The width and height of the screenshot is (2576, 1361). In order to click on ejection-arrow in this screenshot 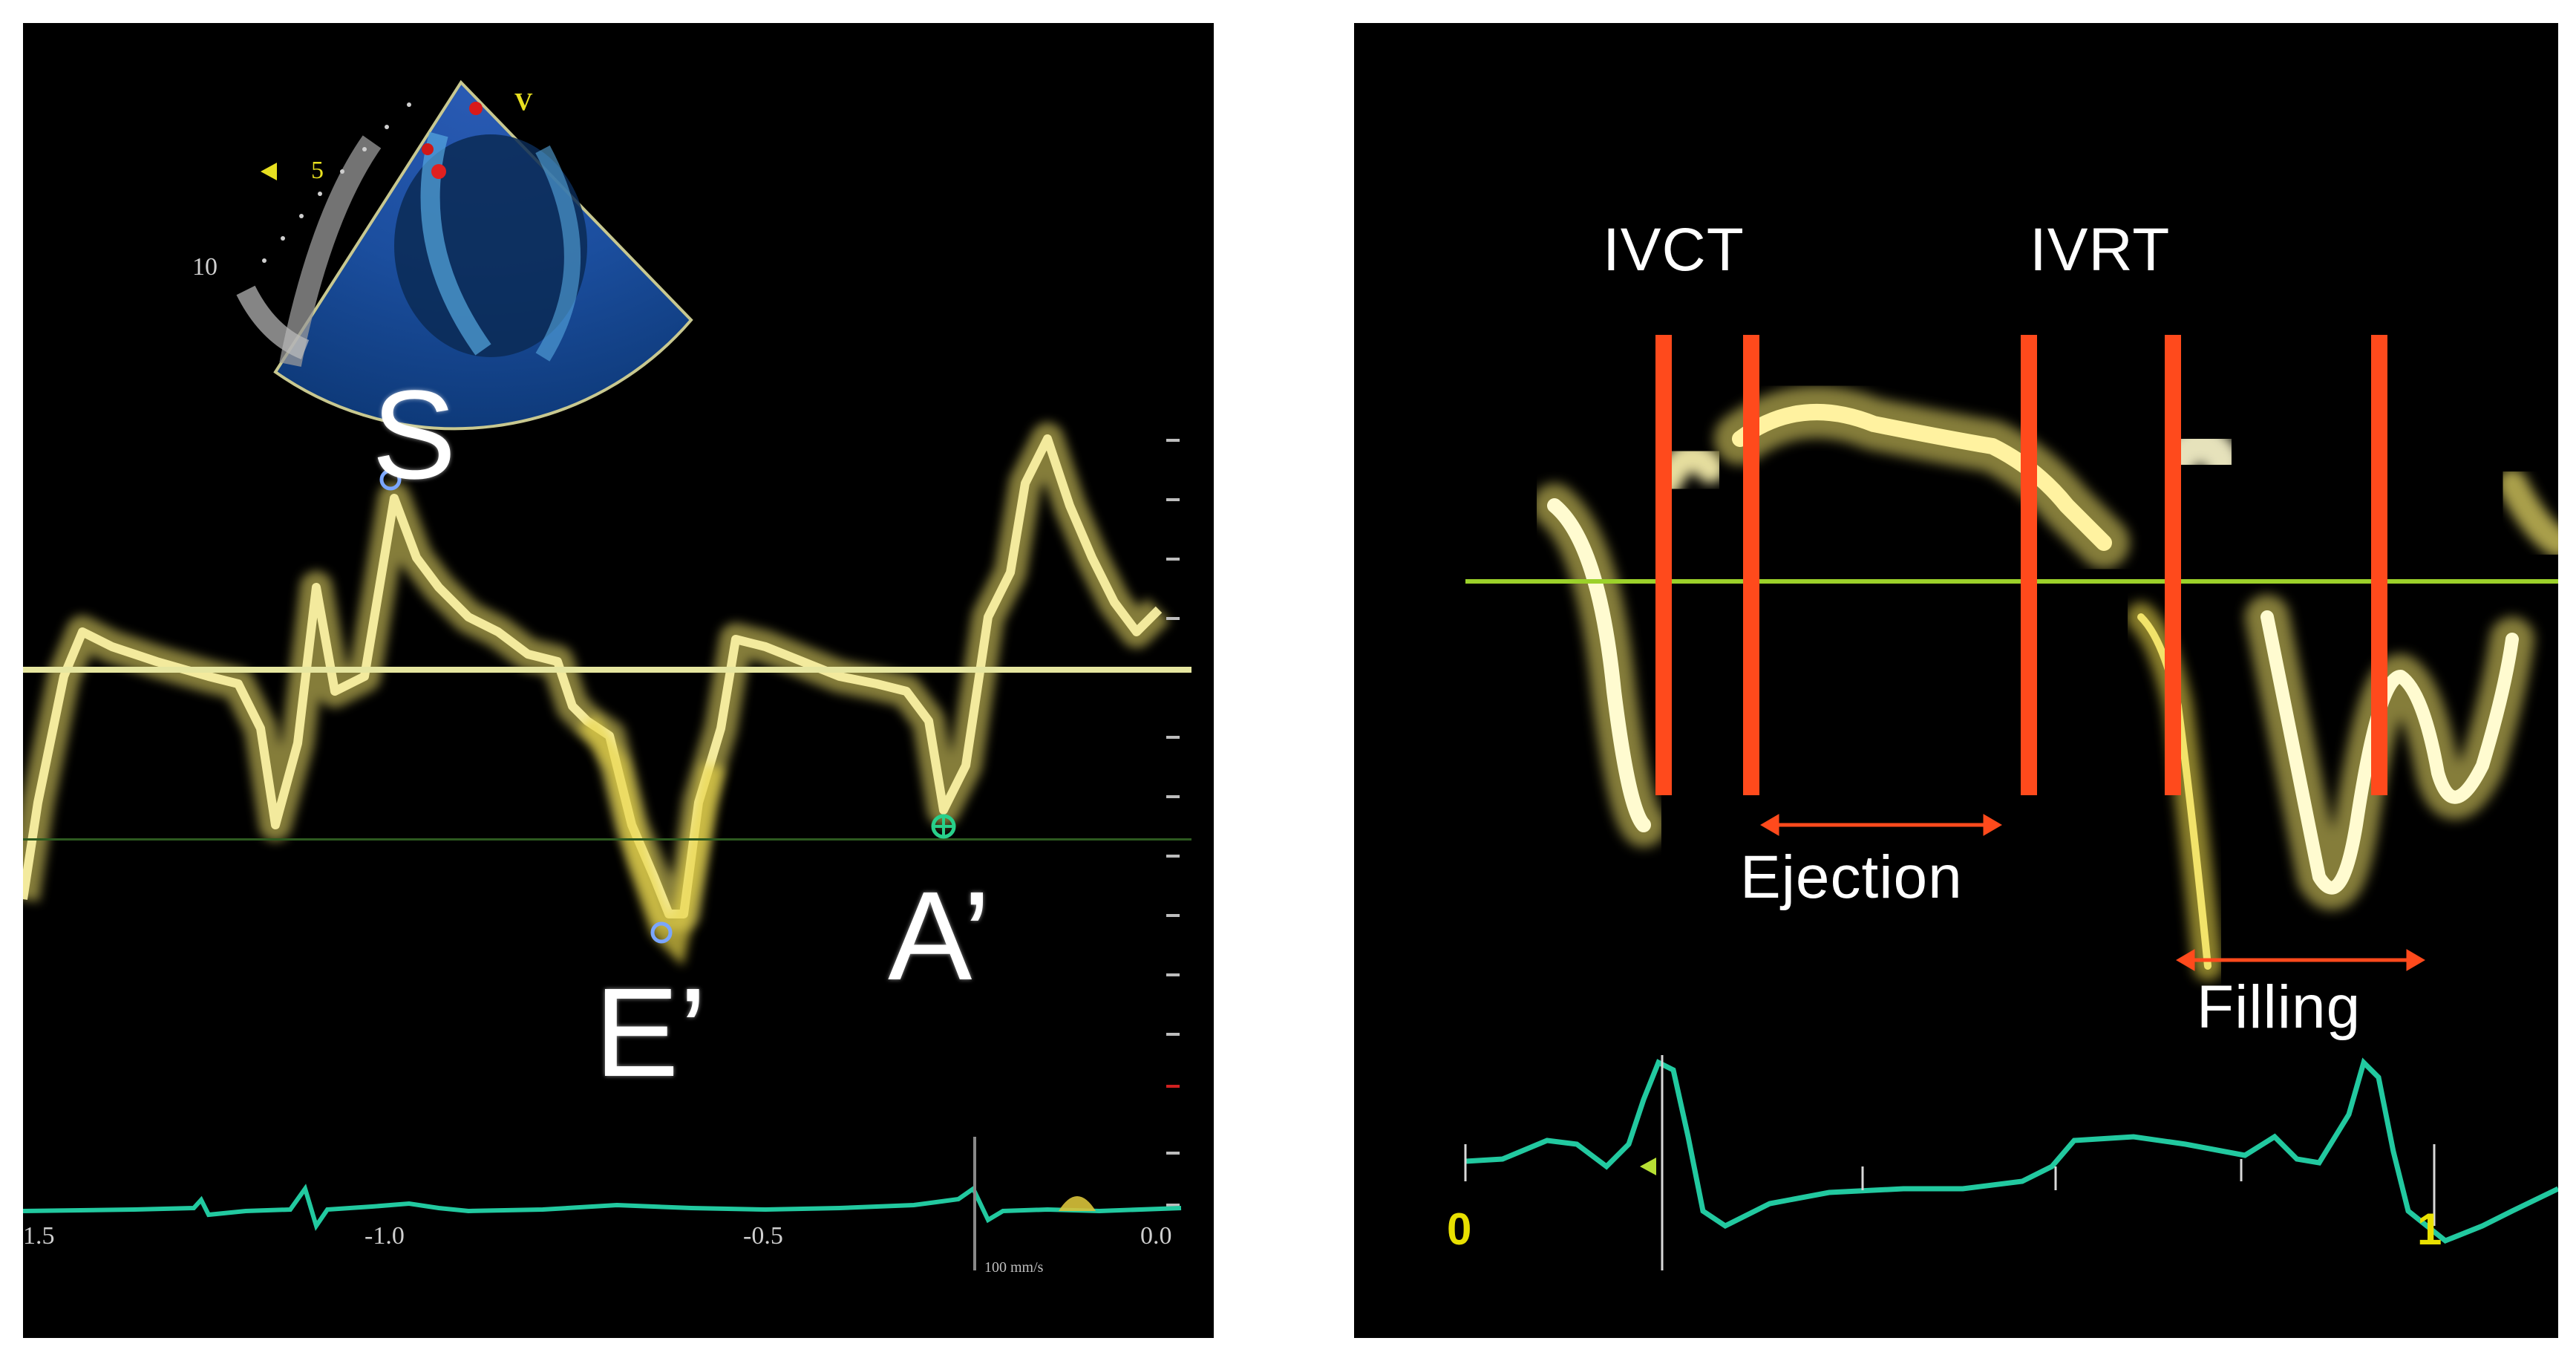, I will do `click(1881, 825)`.